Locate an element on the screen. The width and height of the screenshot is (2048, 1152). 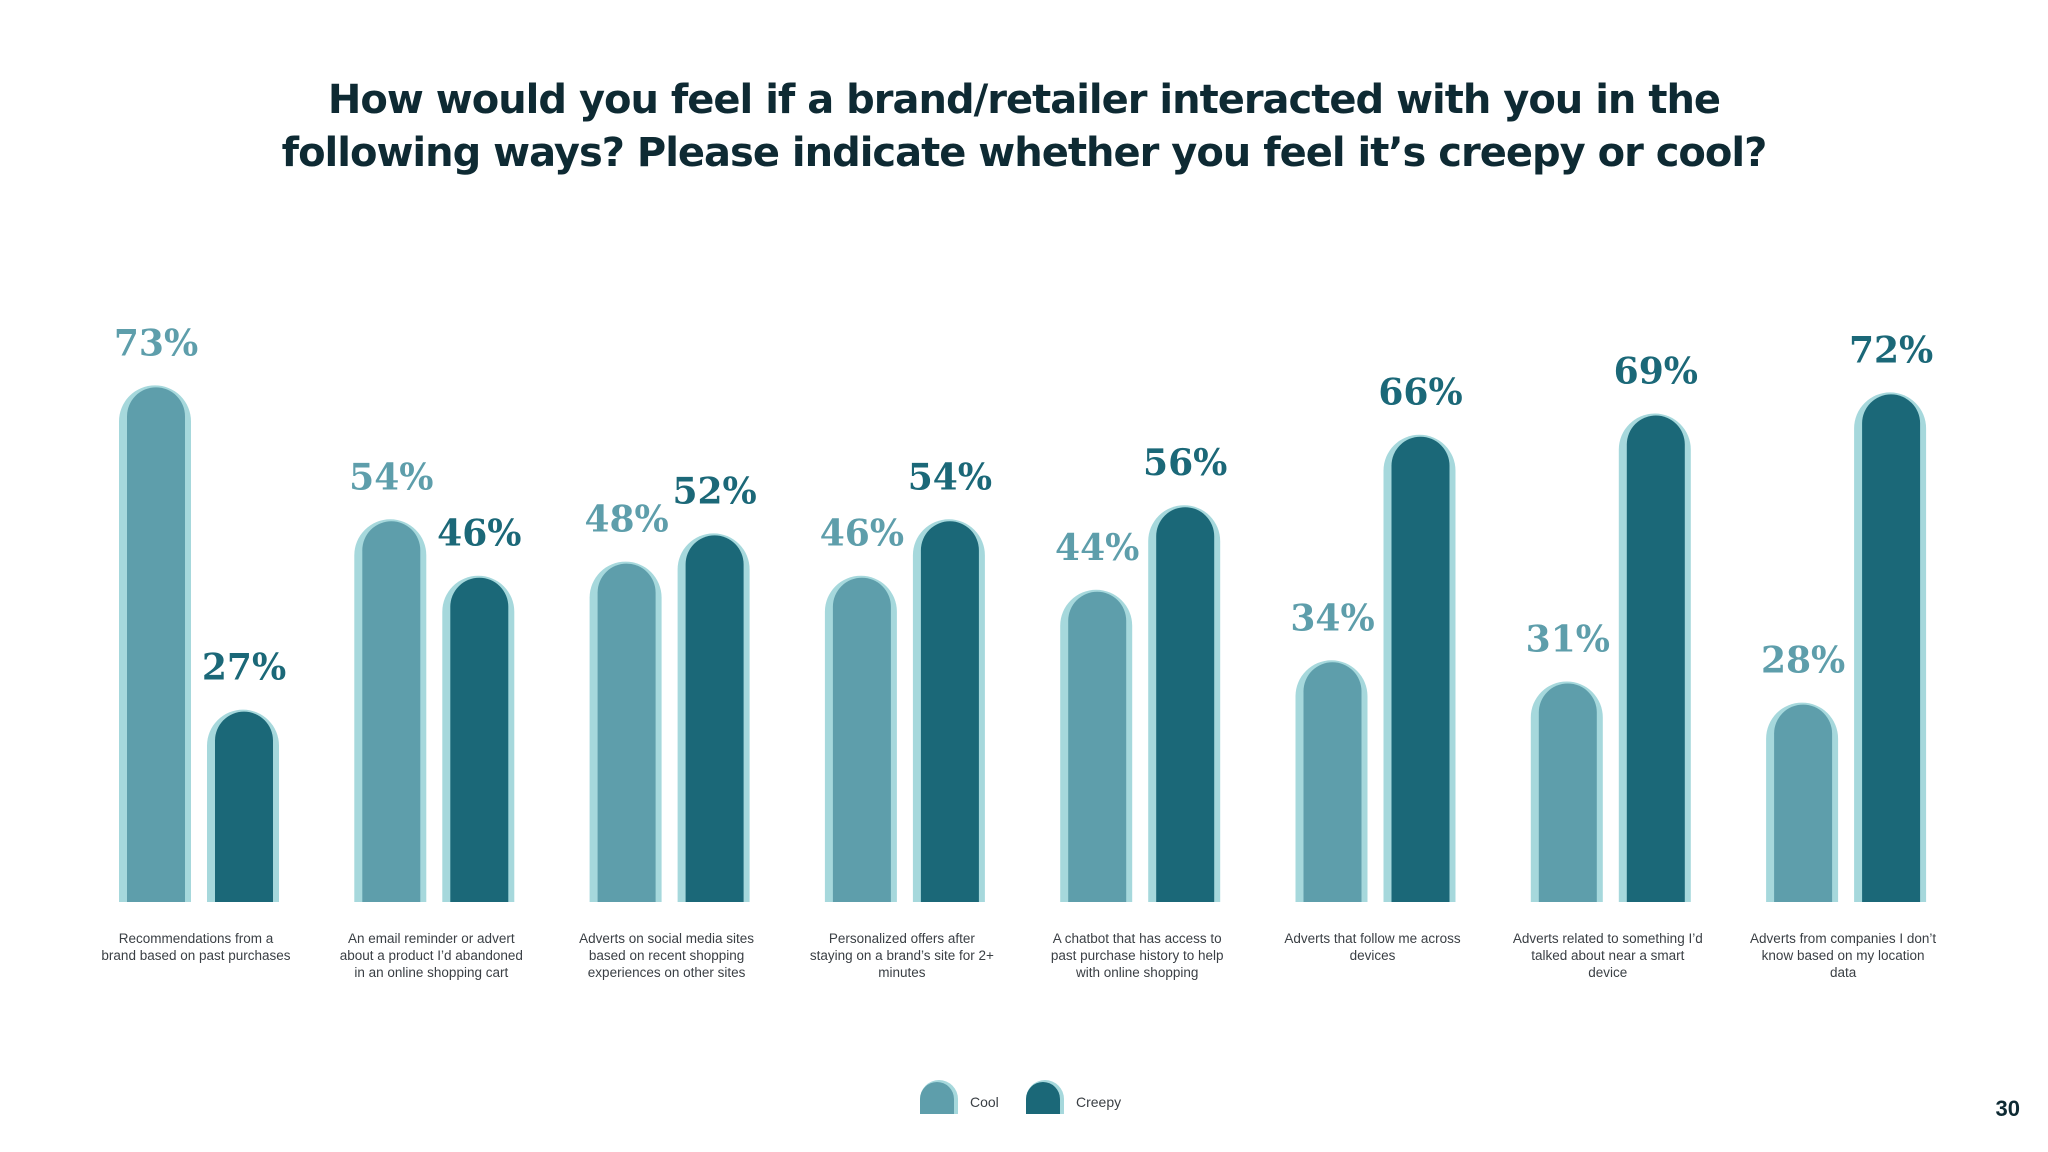
bar-group-1: 73% 27% is located at coordinates (200, 612).